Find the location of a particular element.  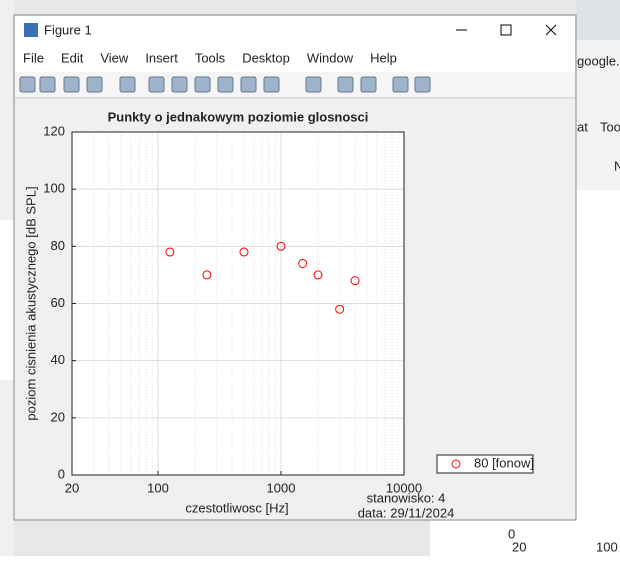

annotation: stanowisko: 4 is located at coordinates (406, 497).